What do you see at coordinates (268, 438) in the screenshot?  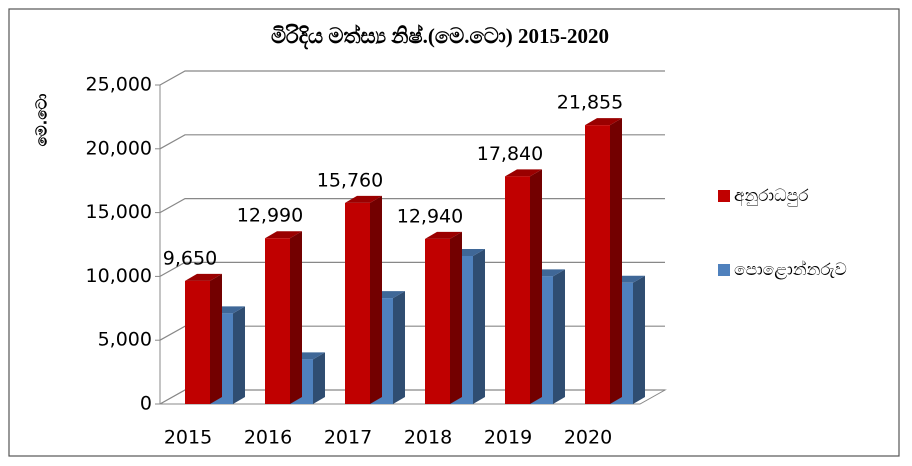 I see `x-tick-label: 2016` at bounding box center [268, 438].